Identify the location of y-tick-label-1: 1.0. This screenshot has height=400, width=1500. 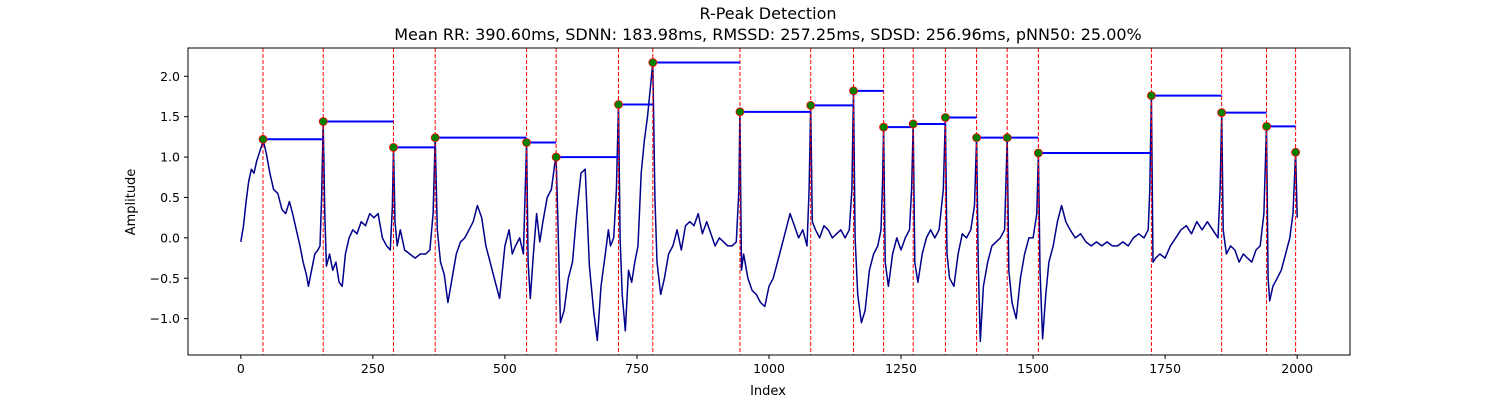
(170, 157).